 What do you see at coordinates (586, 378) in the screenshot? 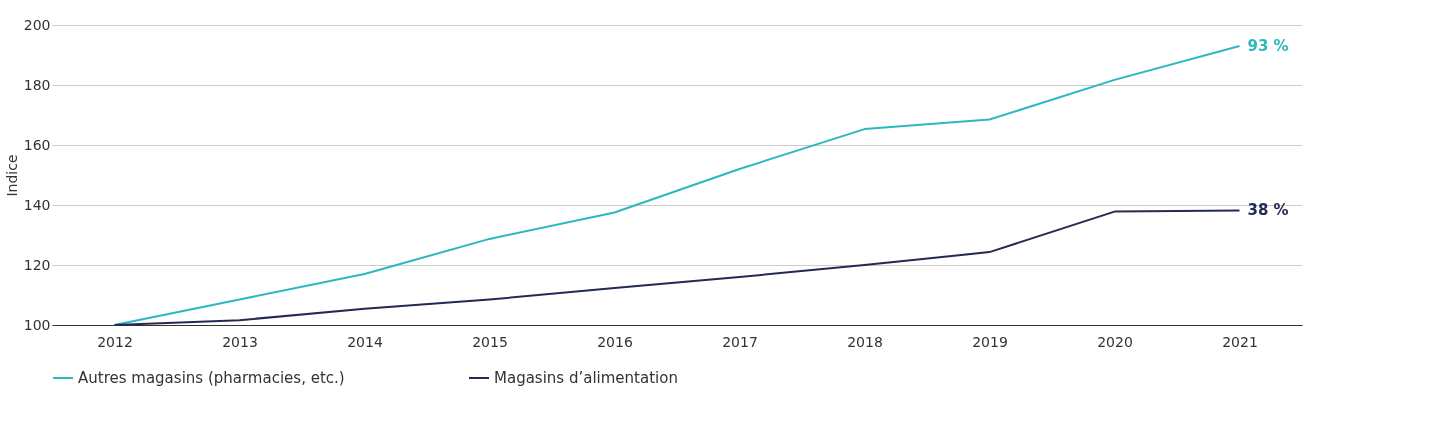
I see `legend-label: Magasins d’alimentation` at bounding box center [586, 378].